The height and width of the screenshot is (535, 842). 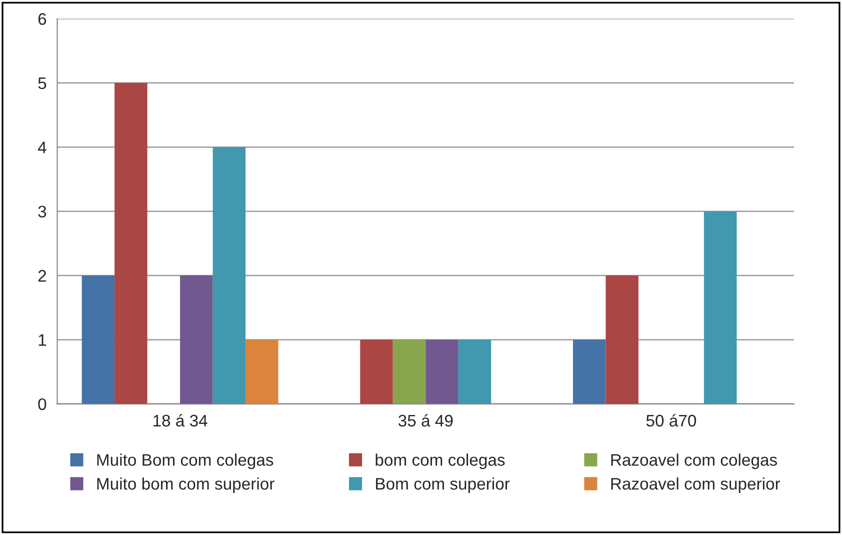 What do you see at coordinates (42, 276) in the screenshot?
I see `y-tick-label: 2` at bounding box center [42, 276].